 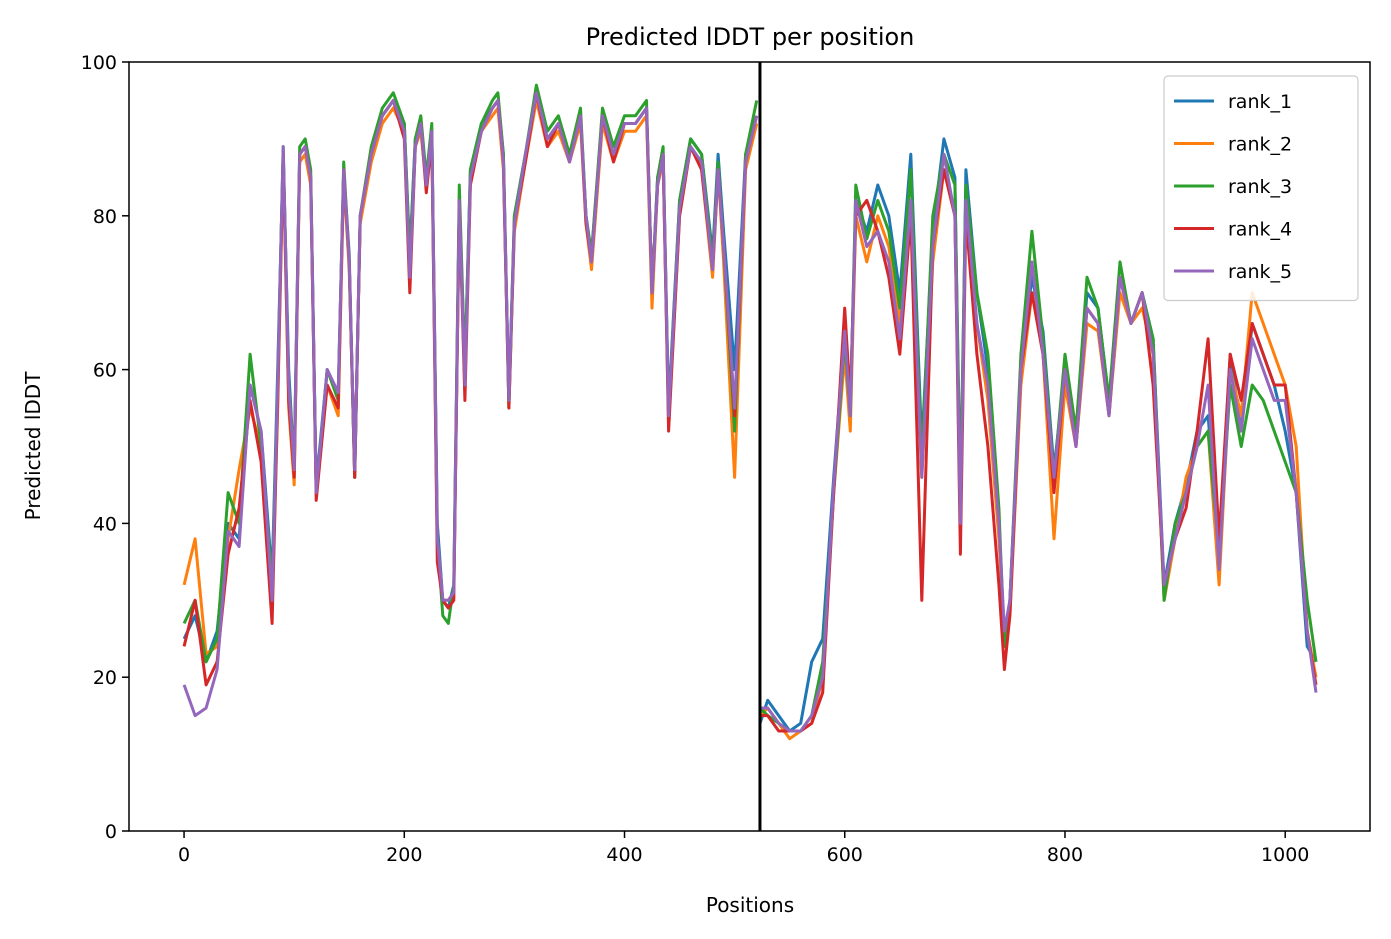 What do you see at coordinates (105, 447) in the screenshot?
I see `y-axis-ticks: 0 20 40 60 80 100` at bounding box center [105, 447].